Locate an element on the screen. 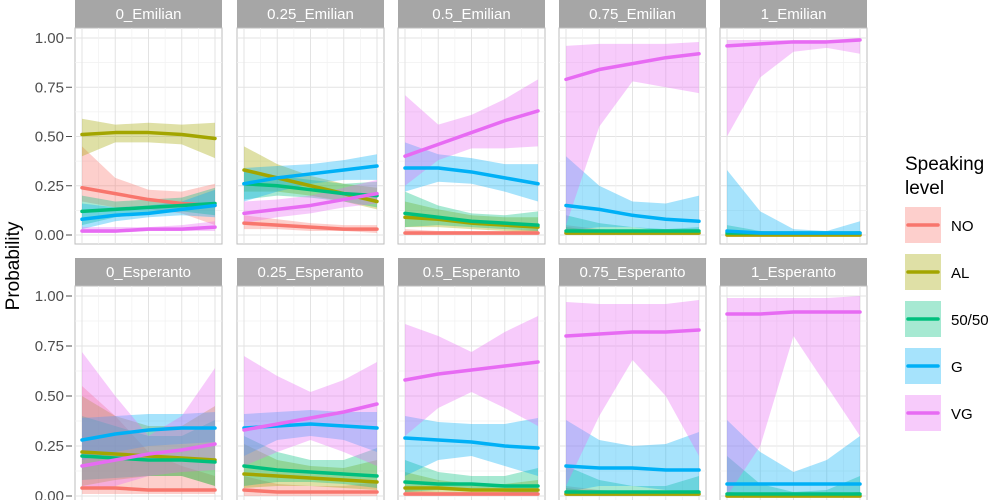 This screenshot has width=1000, height=500. facet-panel-0_Esperanto: 0_Esperanto 0.00 0.25 0.50 0.75 1.00 is located at coordinates (129, 379).